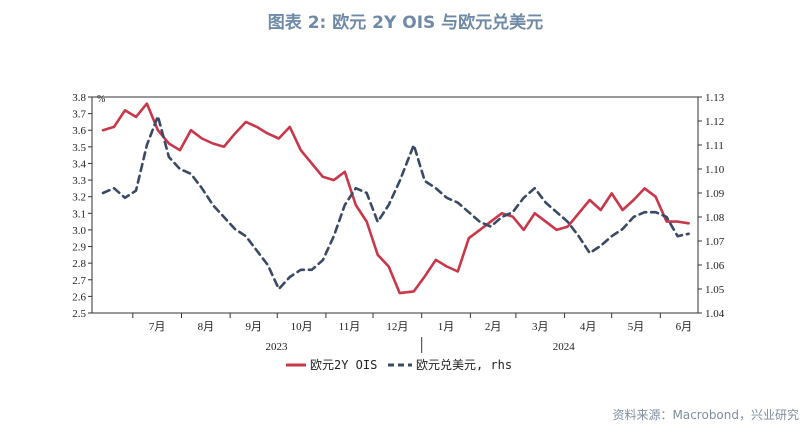 The width and height of the screenshot is (811, 437). What do you see at coordinates (684, 327) in the screenshot?
I see `x-month-label: 6月` at bounding box center [684, 327].